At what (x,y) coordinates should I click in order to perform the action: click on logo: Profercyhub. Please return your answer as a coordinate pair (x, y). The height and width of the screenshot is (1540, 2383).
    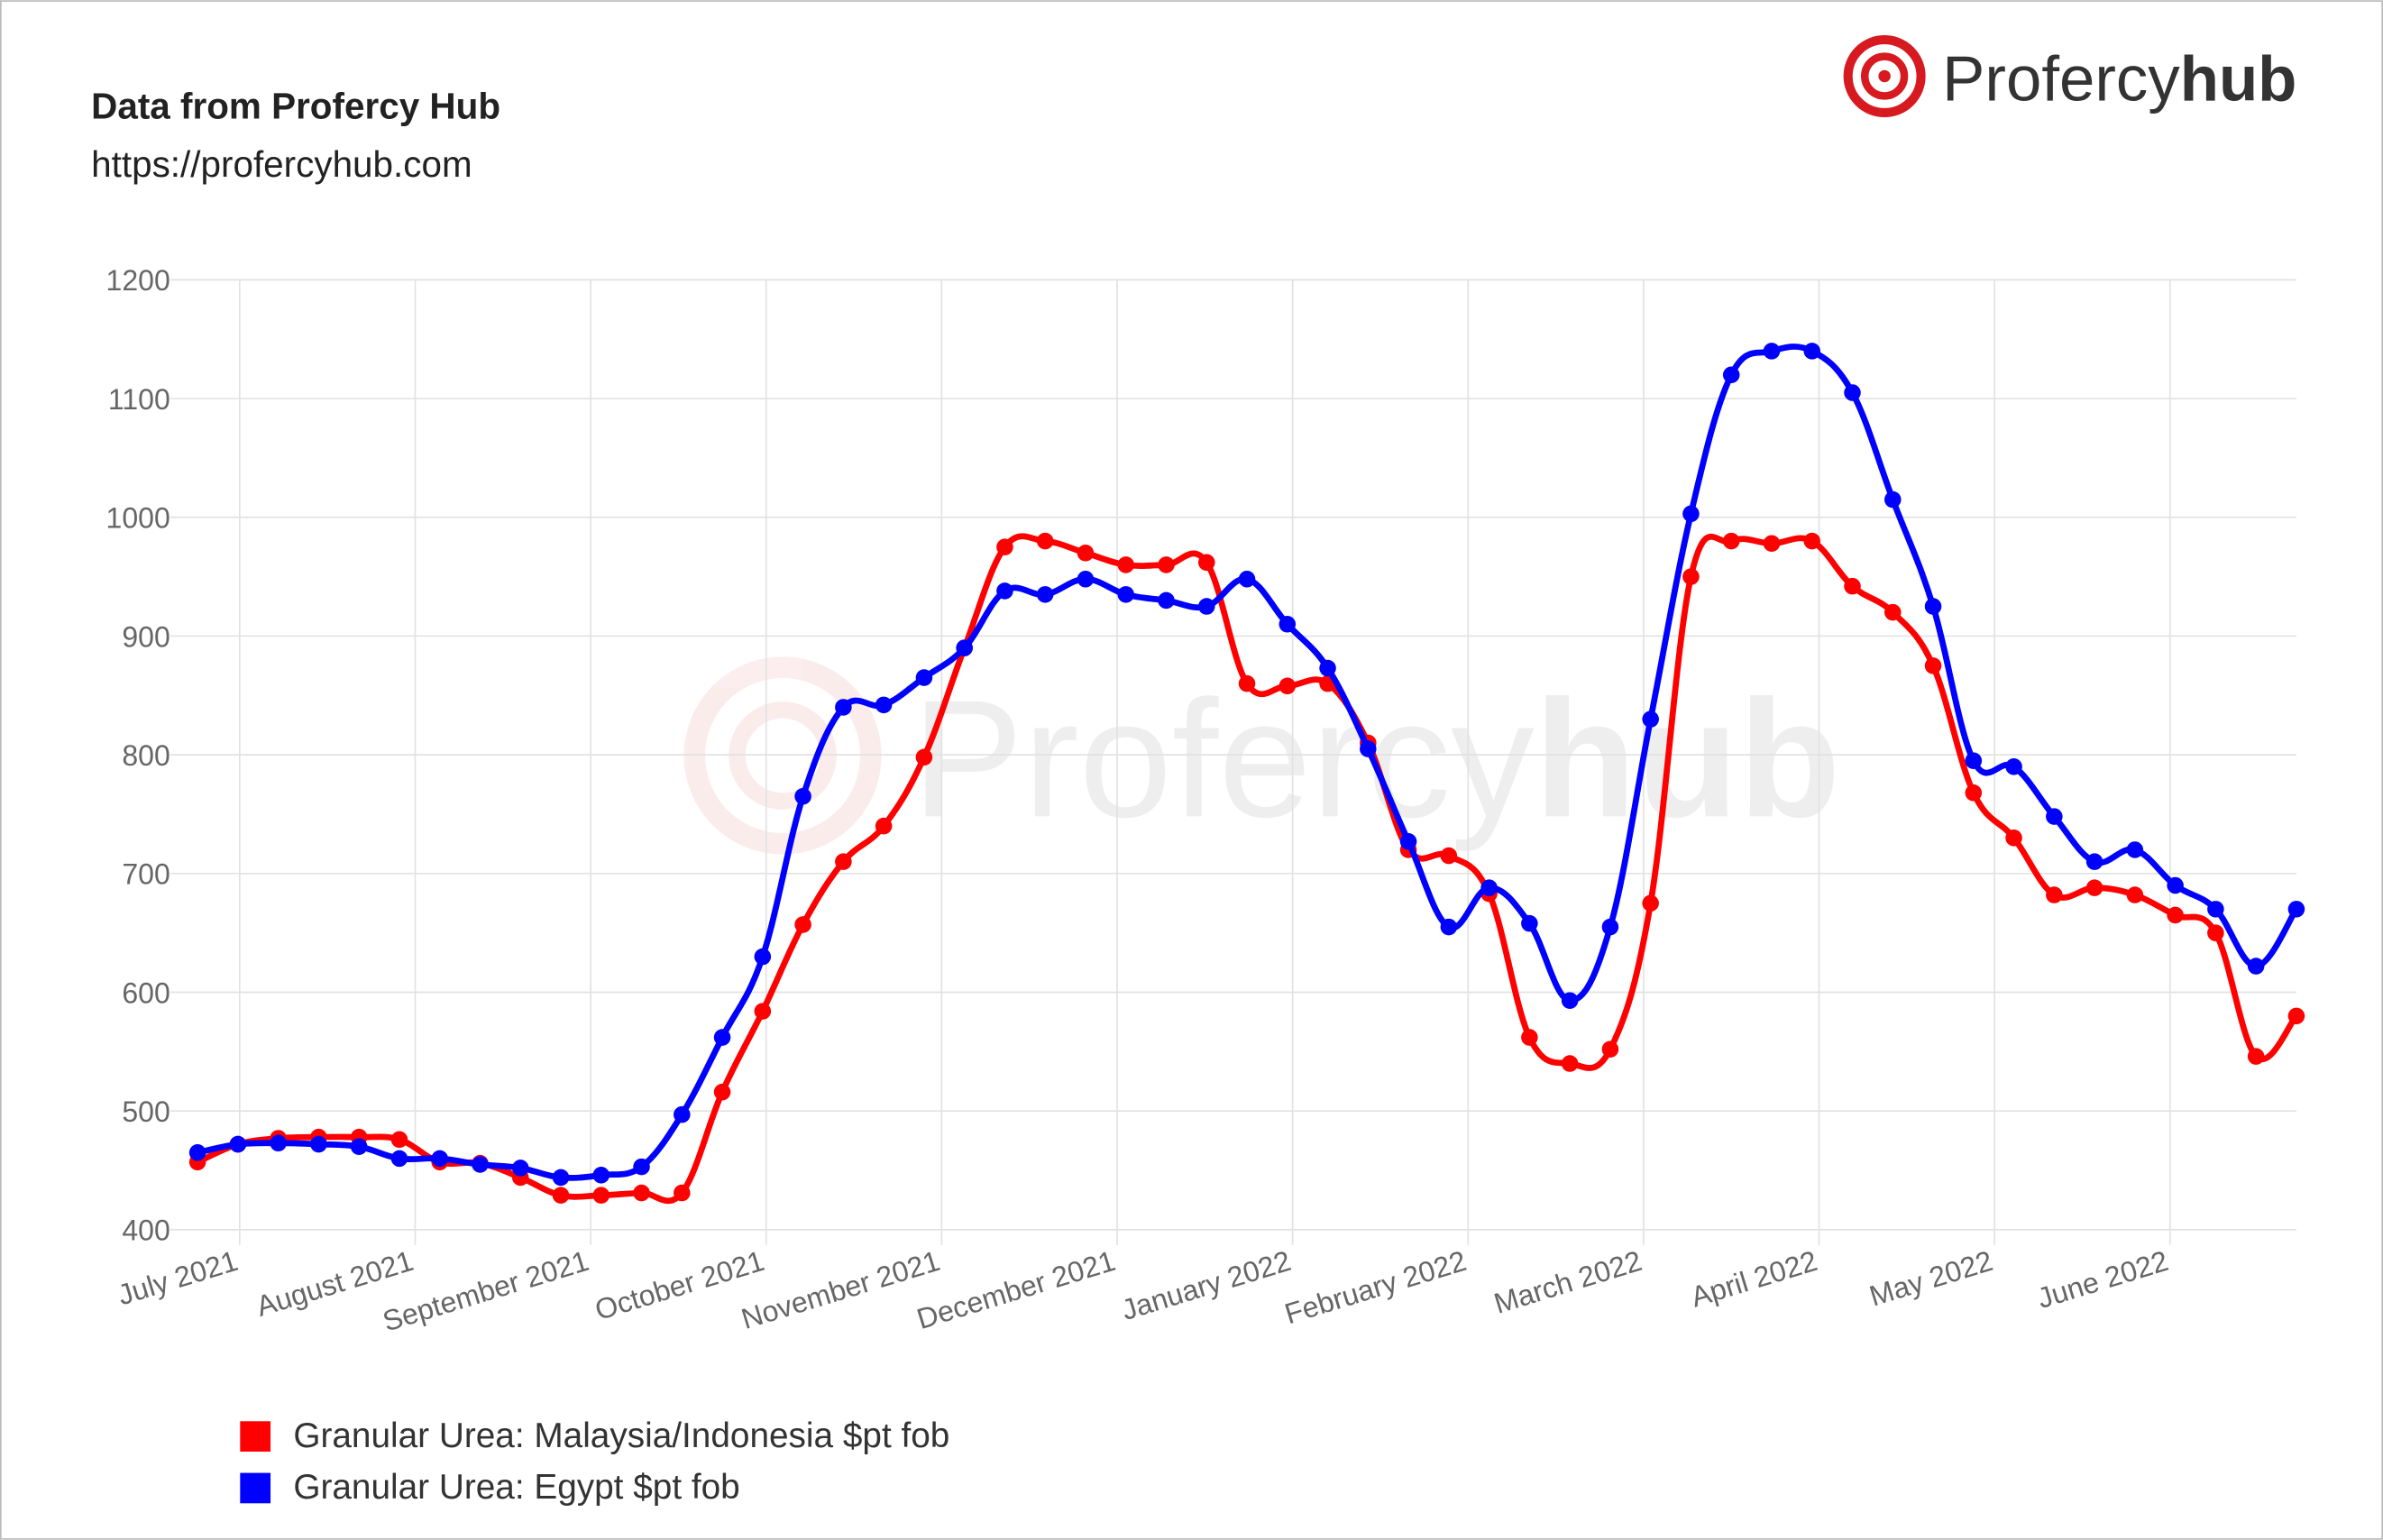
    Looking at the image, I should click on (2070, 76).